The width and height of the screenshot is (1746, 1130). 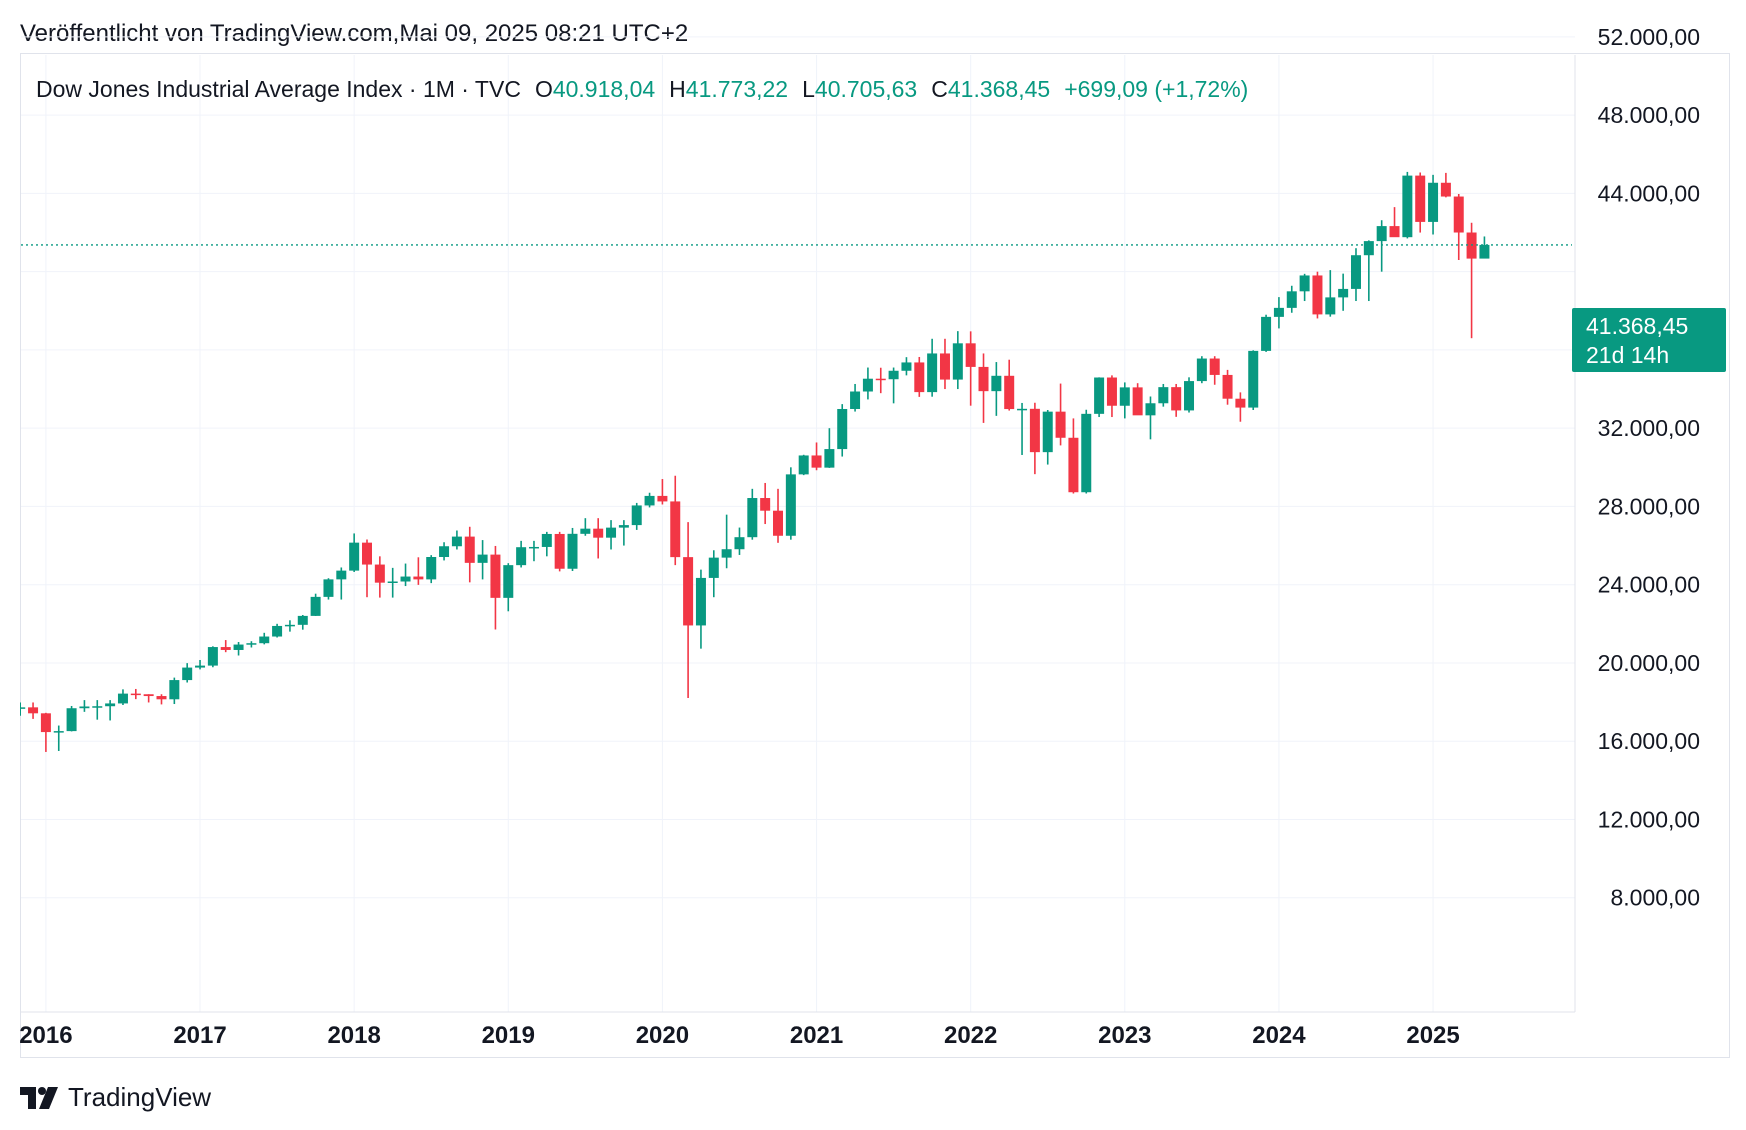 I want to click on y-tick-label: 48.000,00, so click(x=1649, y=115).